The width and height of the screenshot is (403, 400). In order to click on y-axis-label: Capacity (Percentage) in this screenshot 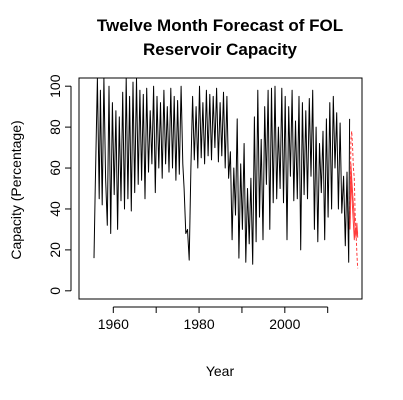, I will do `click(16, 189)`.